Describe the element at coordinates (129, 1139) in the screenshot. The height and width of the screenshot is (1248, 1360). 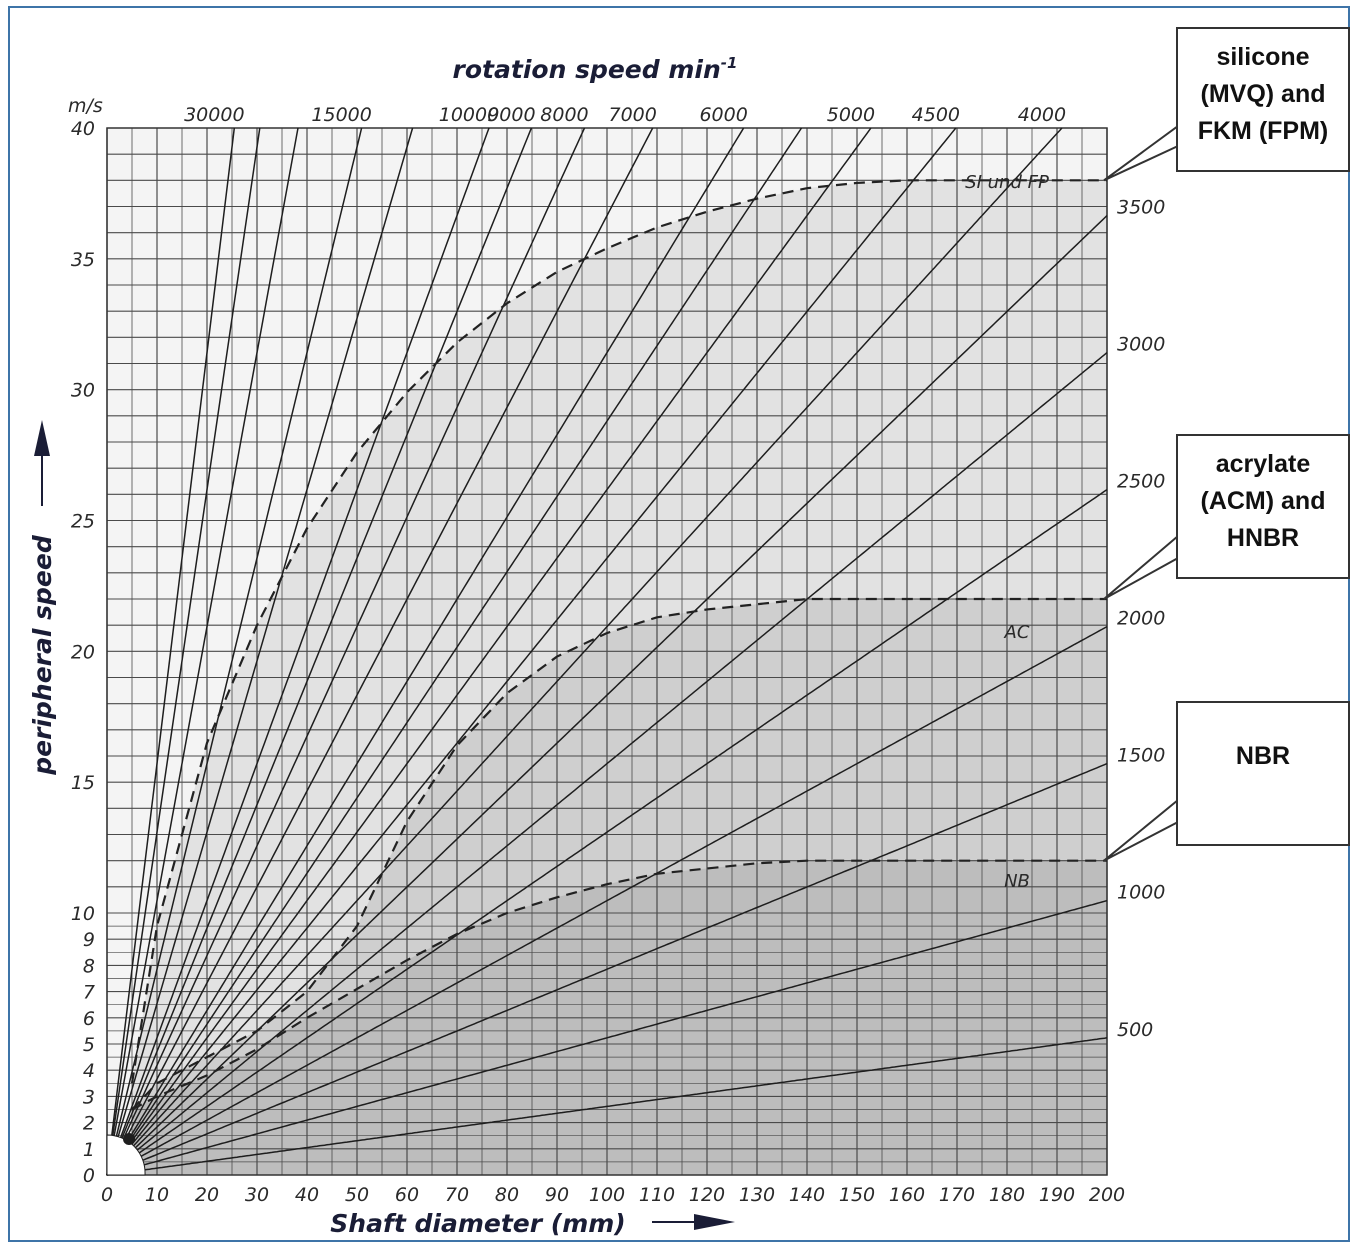
I see `origin-dot` at that location.